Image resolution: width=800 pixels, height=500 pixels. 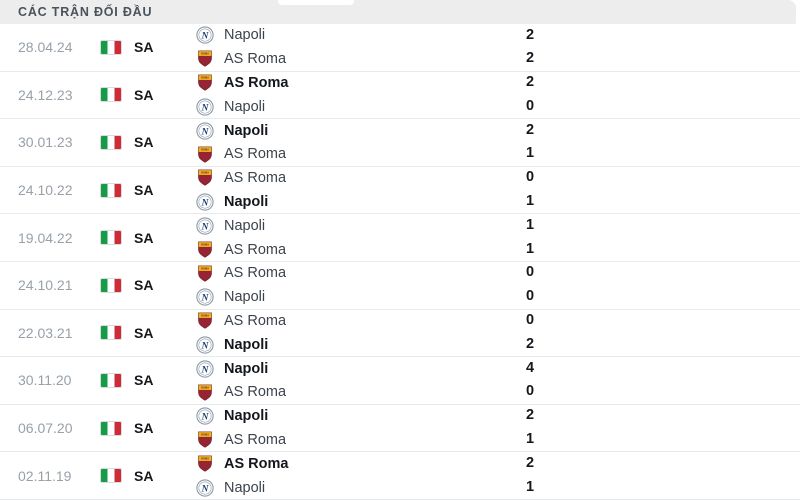 I want to click on match-date: 24.10.22, so click(x=45, y=190).